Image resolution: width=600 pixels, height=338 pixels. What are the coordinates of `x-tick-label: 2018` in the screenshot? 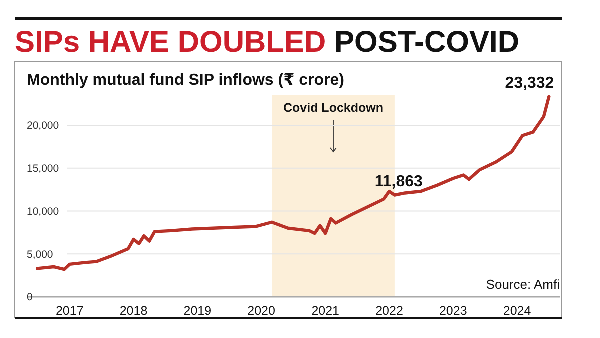 It's located at (134, 311).